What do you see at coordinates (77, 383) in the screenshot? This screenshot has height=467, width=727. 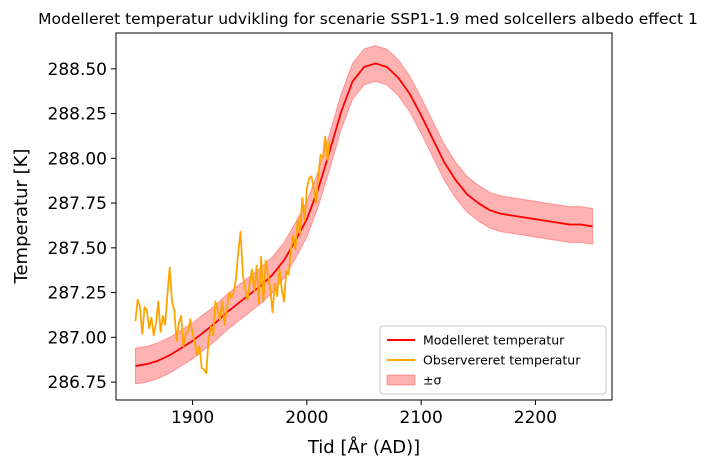 I see `y-tick-label: 286.75` at bounding box center [77, 383].